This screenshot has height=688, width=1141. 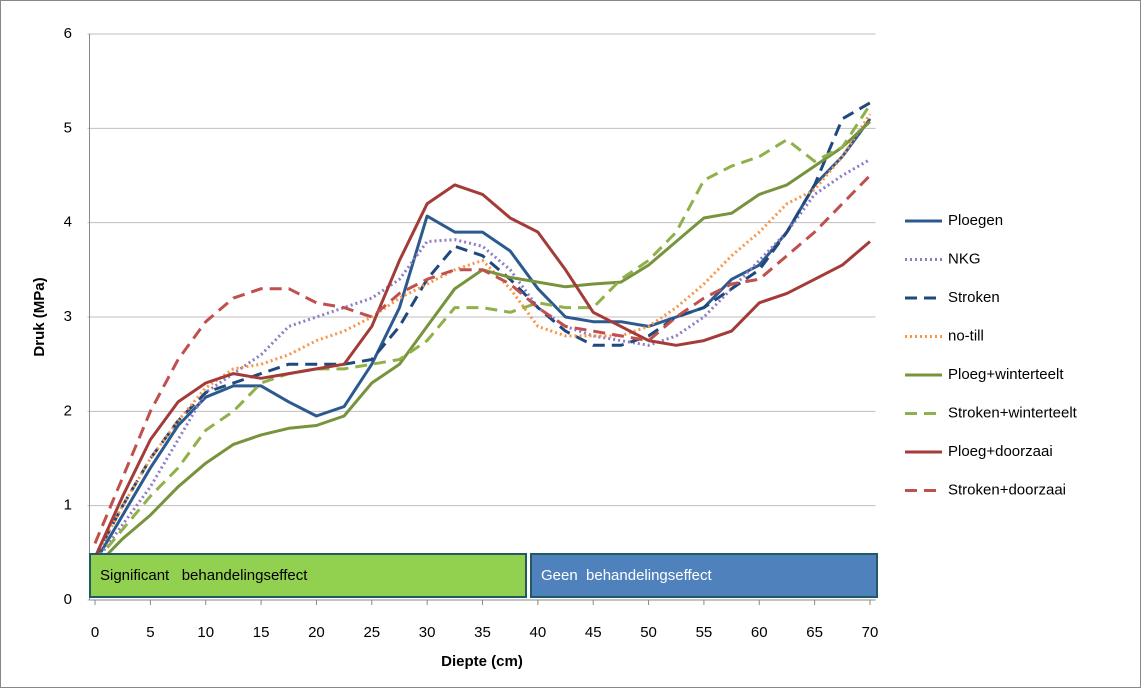 What do you see at coordinates (1007, 489) in the screenshot?
I see `legend-label: Stroken+doorzaai` at bounding box center [1007, 489].